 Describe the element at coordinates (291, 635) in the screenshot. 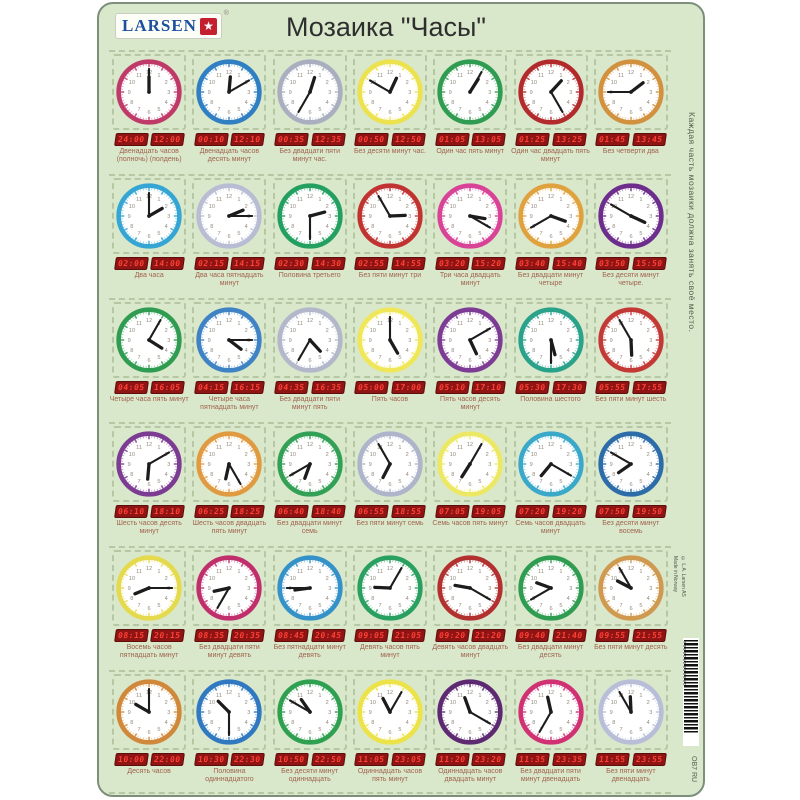

I see `digital-time-24h: 08:45` at that location.